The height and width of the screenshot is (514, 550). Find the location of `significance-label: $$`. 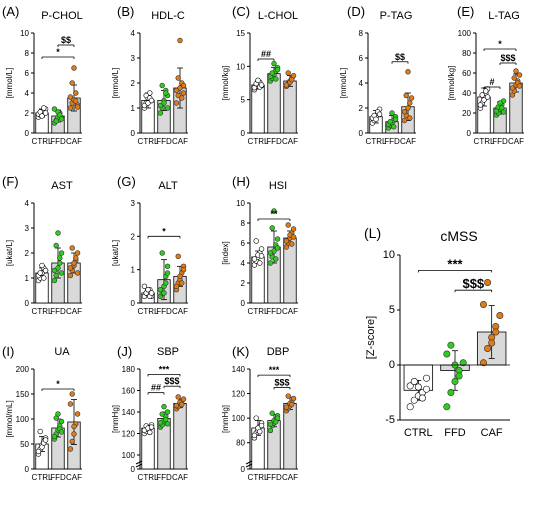

significance-label: $$ is located at coordinates (66, 40).